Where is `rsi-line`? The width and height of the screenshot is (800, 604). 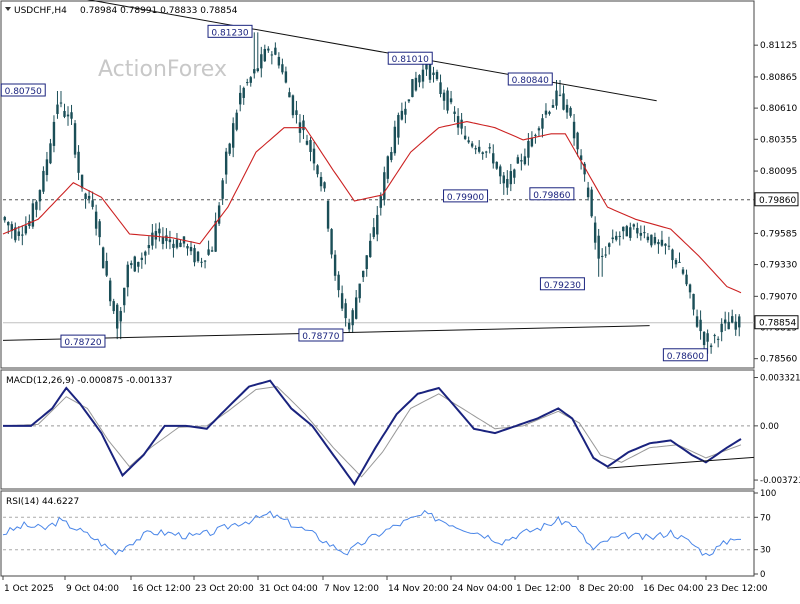
rsi-line is located at coordinates (371, 533).